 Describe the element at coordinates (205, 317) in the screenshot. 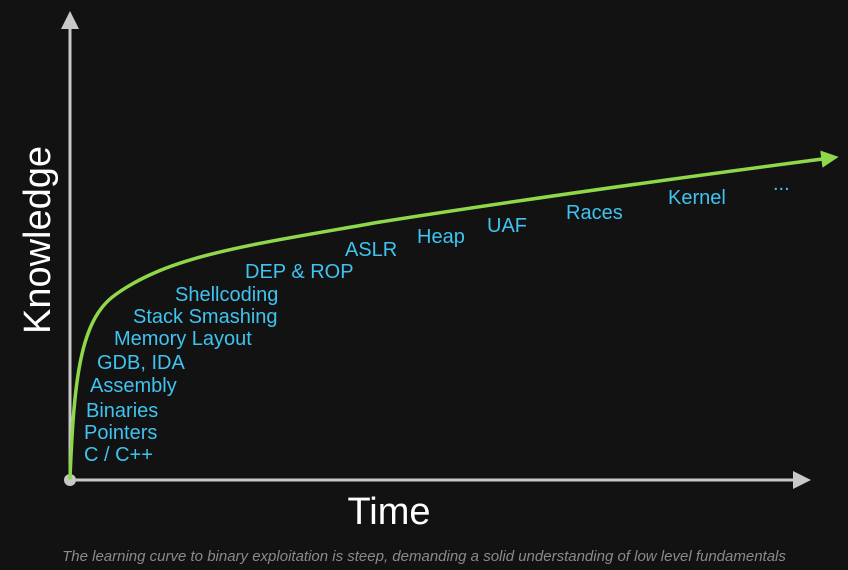

I see `topic-stack-smashing: Stack Smashing` at that location.